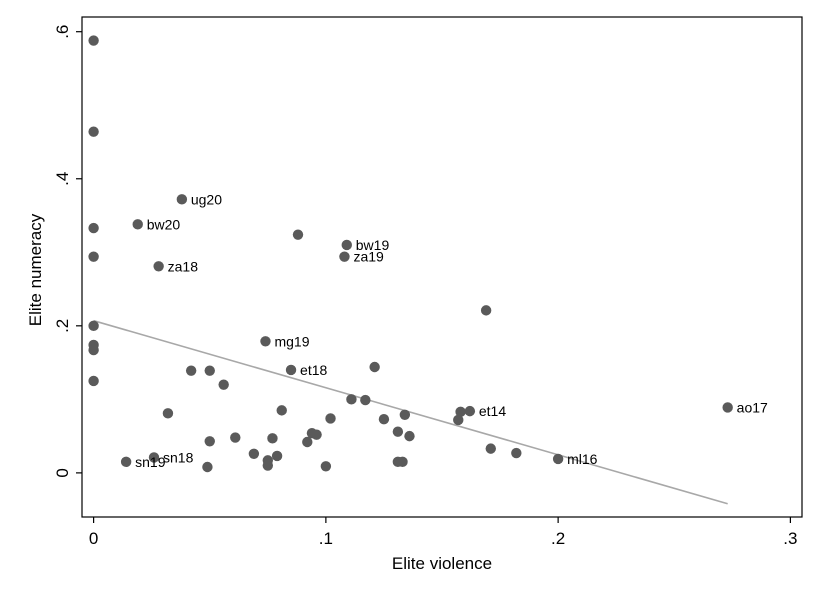  I want to click on x-tick-label: 0, so click(93, 538).